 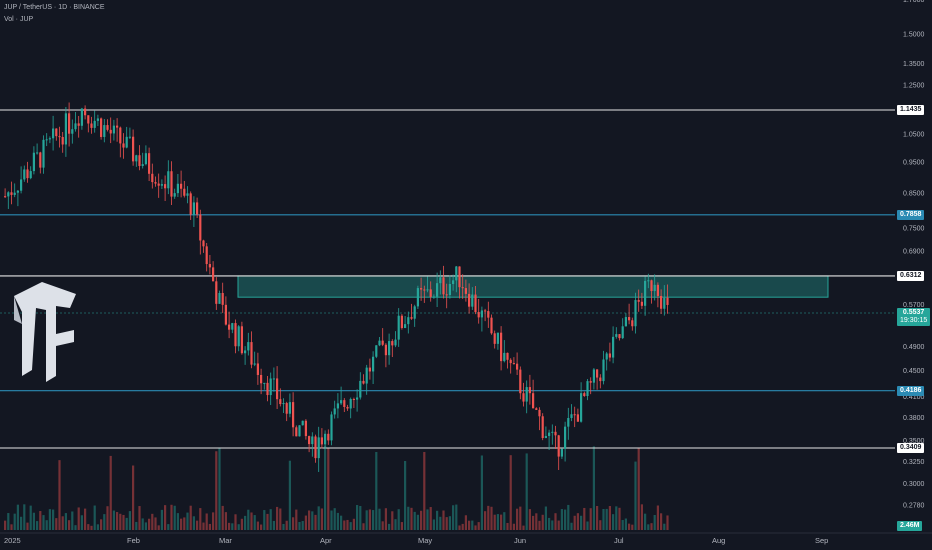 What do you see at coordinates (533, 286) in the screenshot?
I see `resistance-zone` at bounding box center [533, 286].